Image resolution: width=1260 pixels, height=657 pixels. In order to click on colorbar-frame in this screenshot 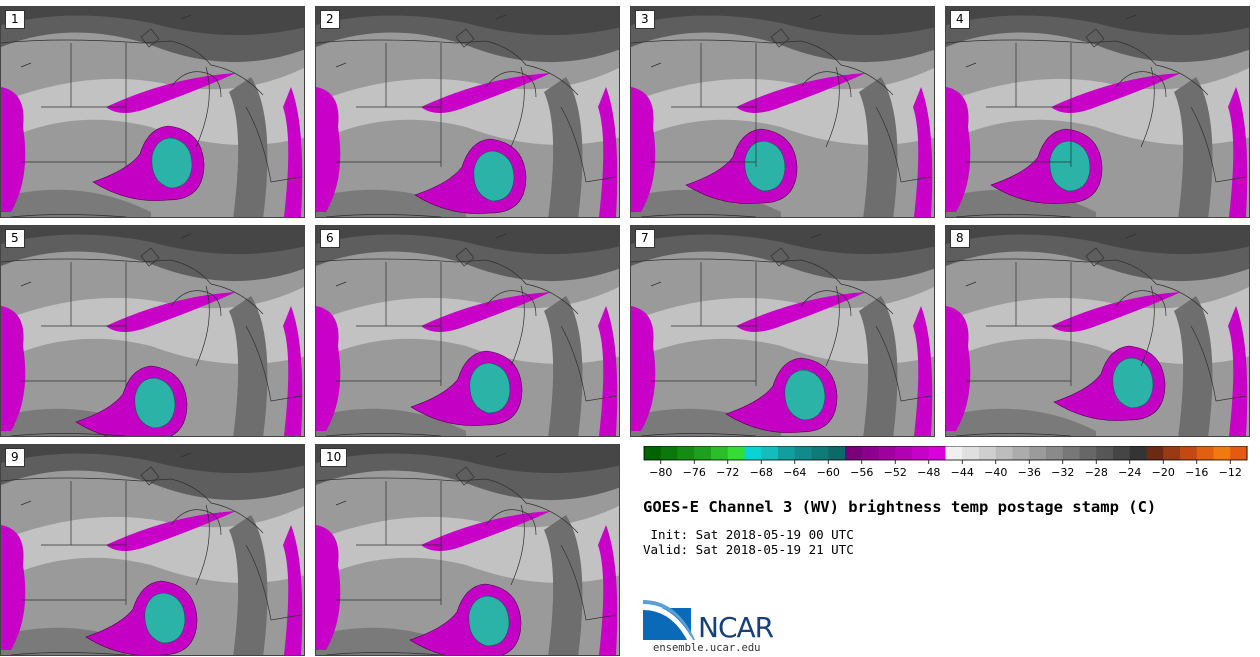, I will do `click(945, 453)`.